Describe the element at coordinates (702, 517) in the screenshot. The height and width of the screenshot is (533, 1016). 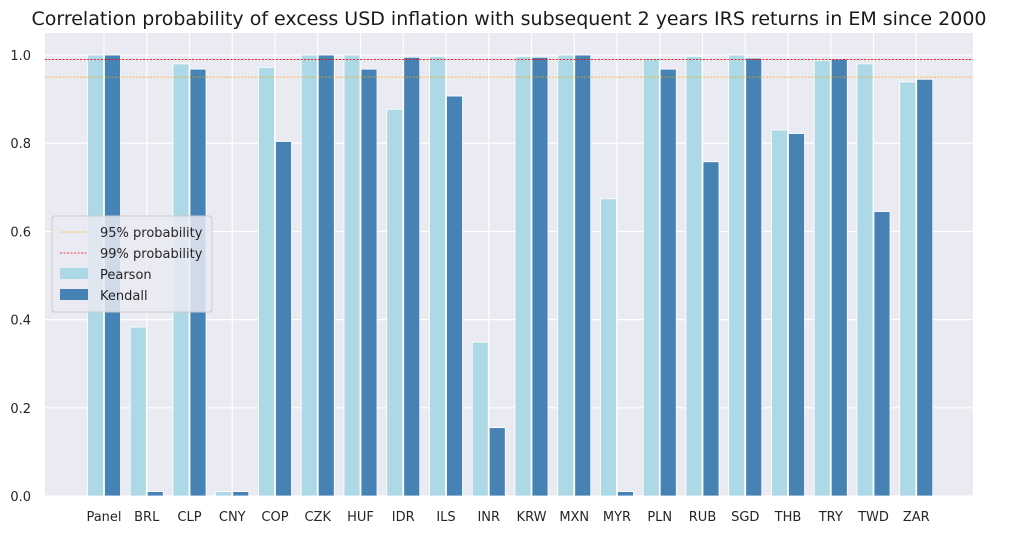
I see `x-tick-label: RUB` at that location.